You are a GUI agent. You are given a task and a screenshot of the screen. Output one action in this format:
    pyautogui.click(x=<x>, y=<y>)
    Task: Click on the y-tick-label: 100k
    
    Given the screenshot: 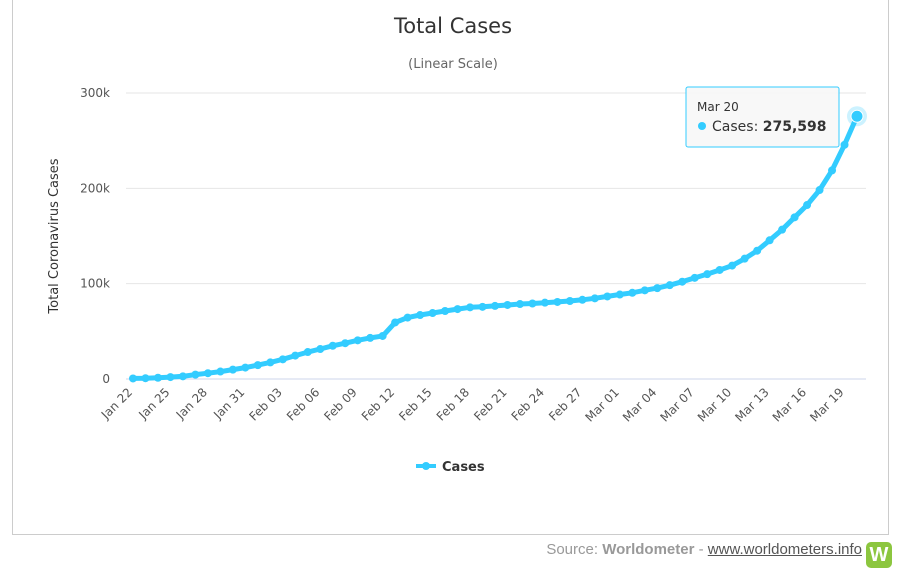 What is the action you would take?
    pyautogui.click(x=95, y=284)
    